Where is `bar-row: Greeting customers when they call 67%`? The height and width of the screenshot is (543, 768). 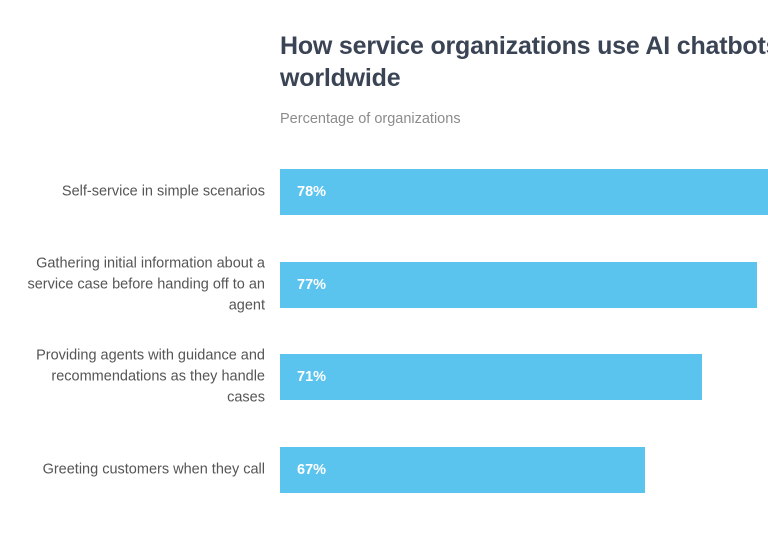
bar-row: Greeting customers when they call 67% is located at coordinates (384, 469).